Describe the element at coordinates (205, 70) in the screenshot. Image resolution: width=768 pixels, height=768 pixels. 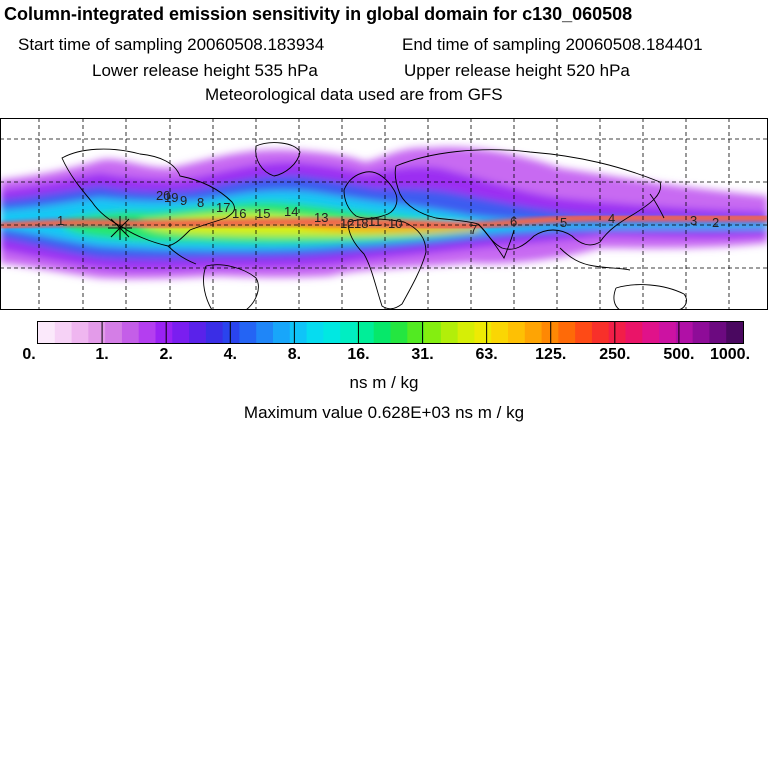
I see `lower-height-label: Lower release height 535 hPa` at that location.